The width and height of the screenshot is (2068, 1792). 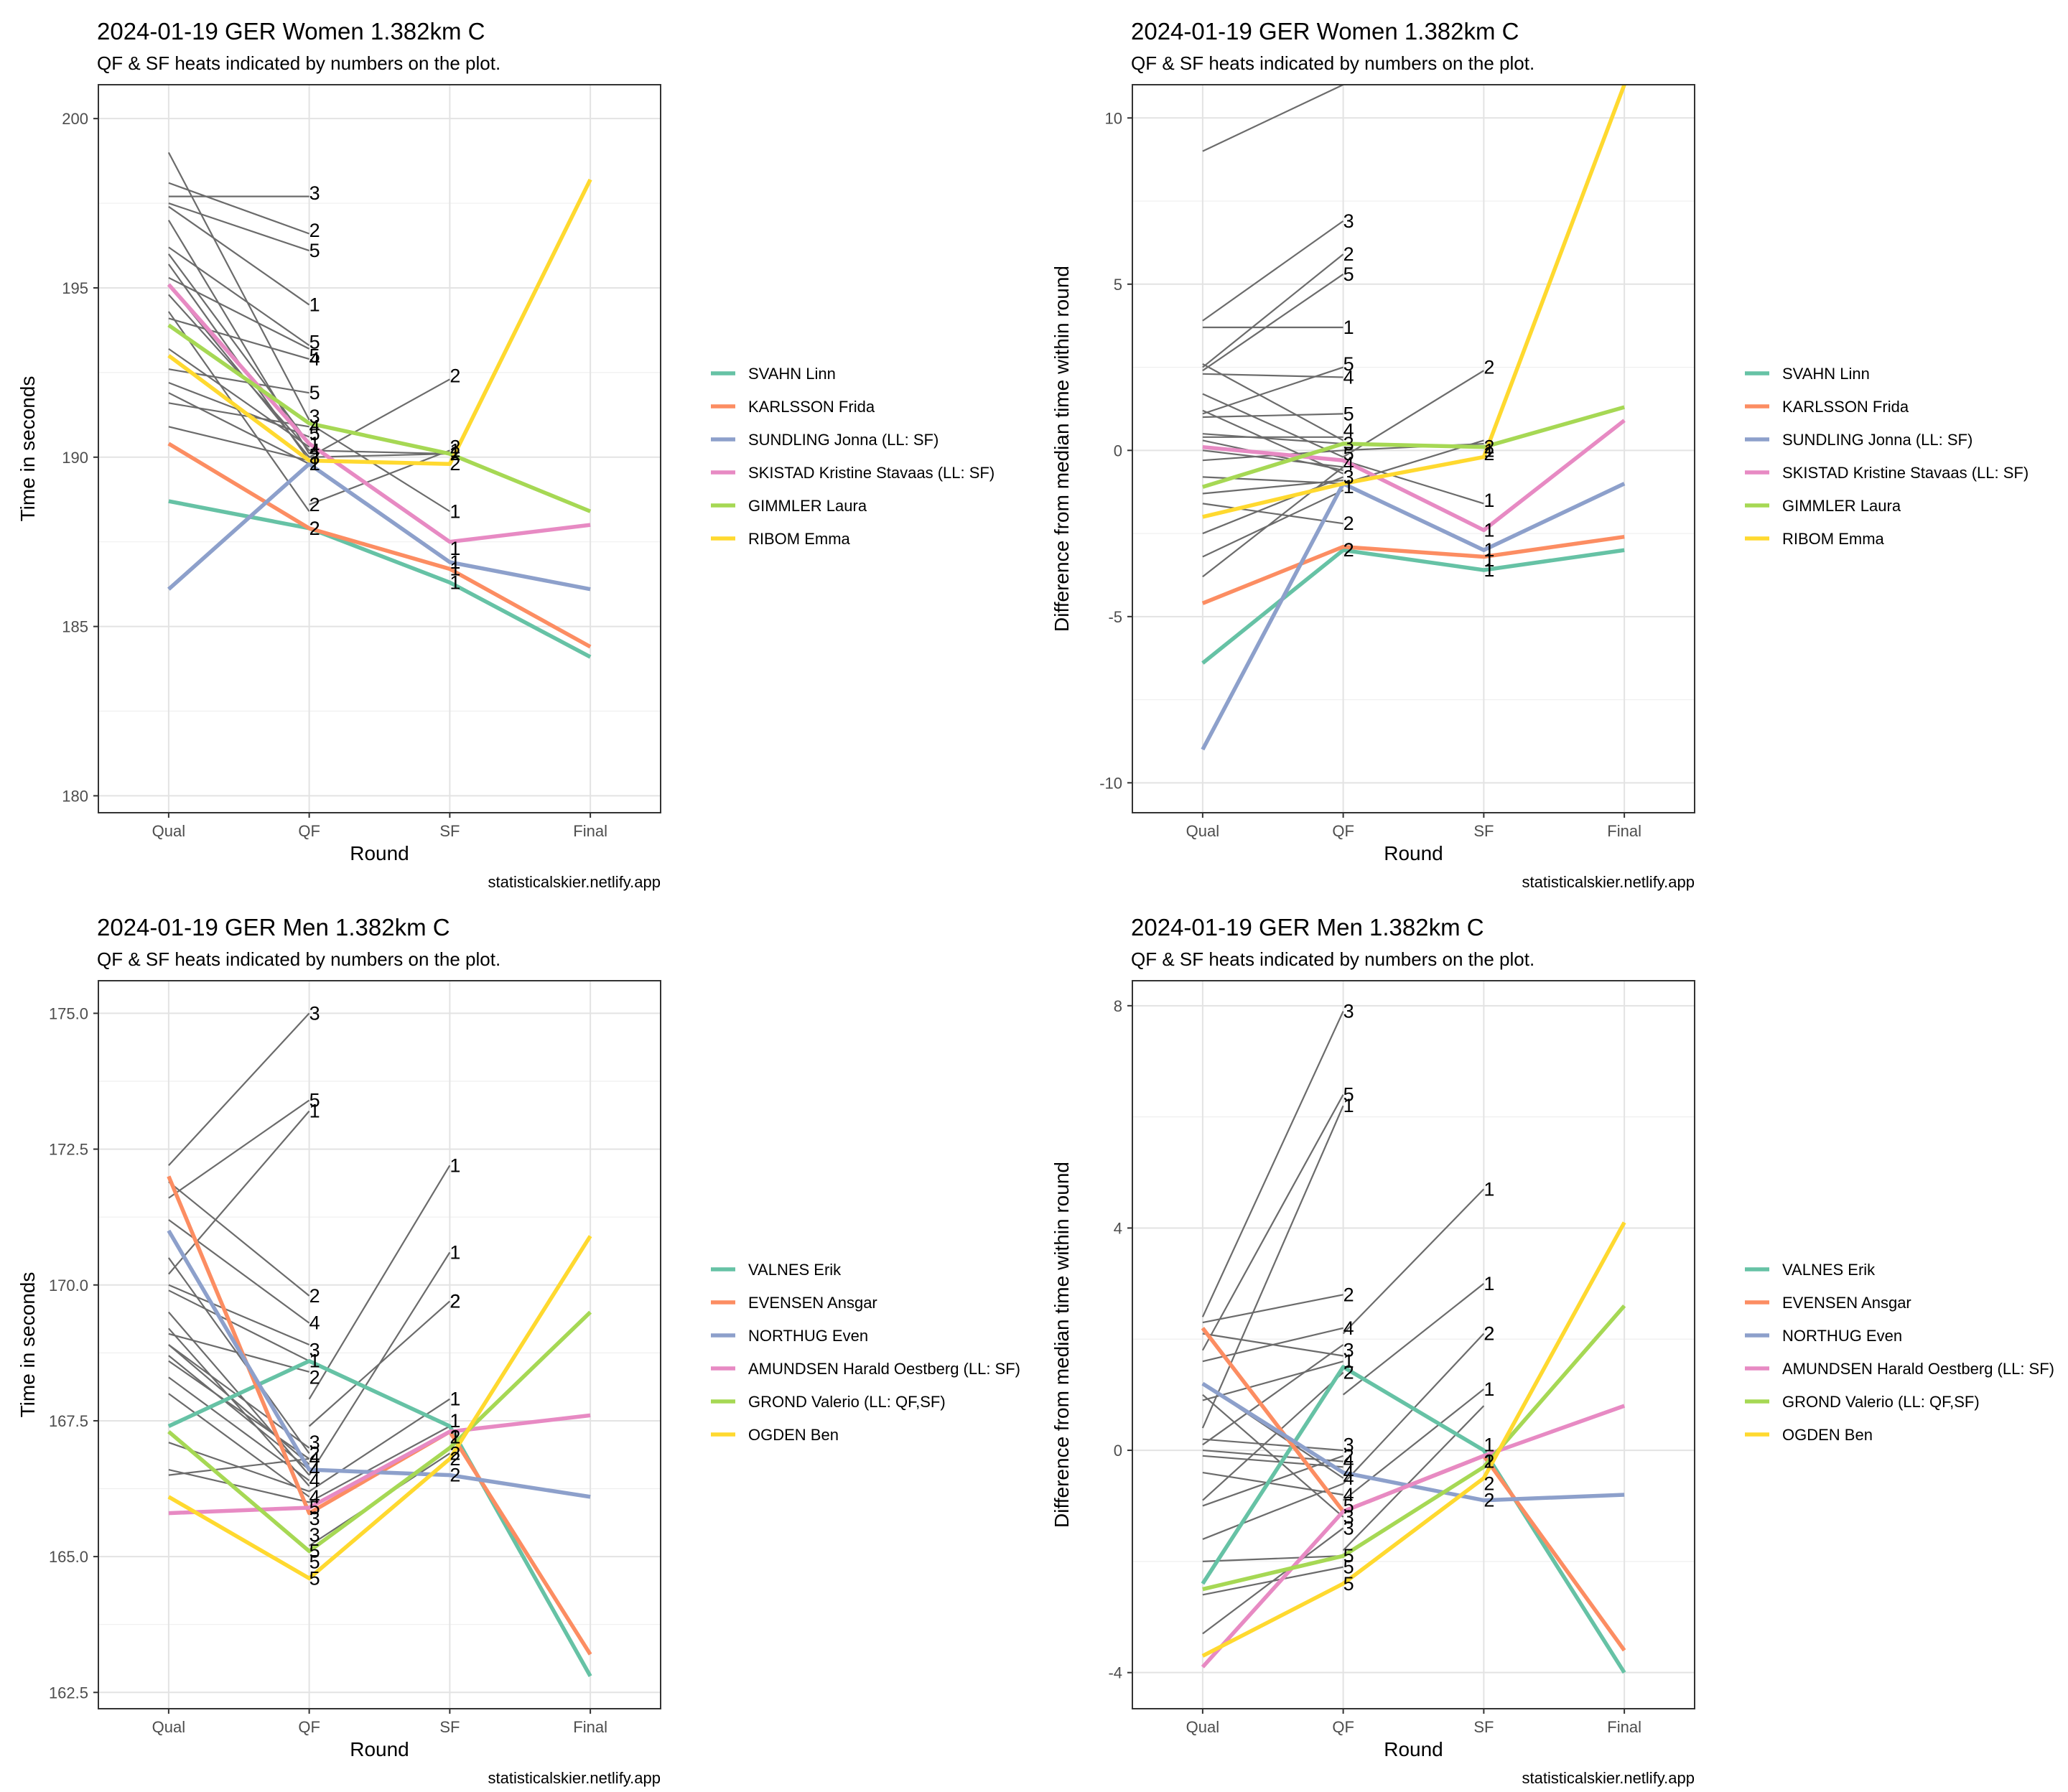 I want to click on y-tick-label: 10, so click(x=1113, y=118).